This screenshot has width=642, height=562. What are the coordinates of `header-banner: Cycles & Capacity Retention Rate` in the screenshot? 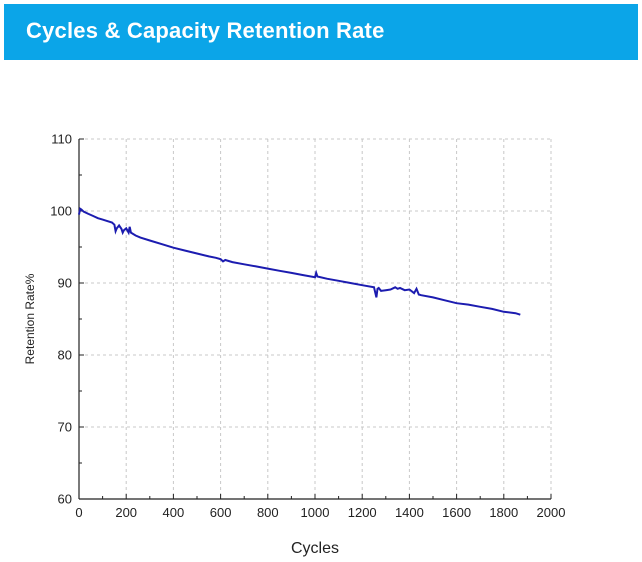 It's located at (321, 32).